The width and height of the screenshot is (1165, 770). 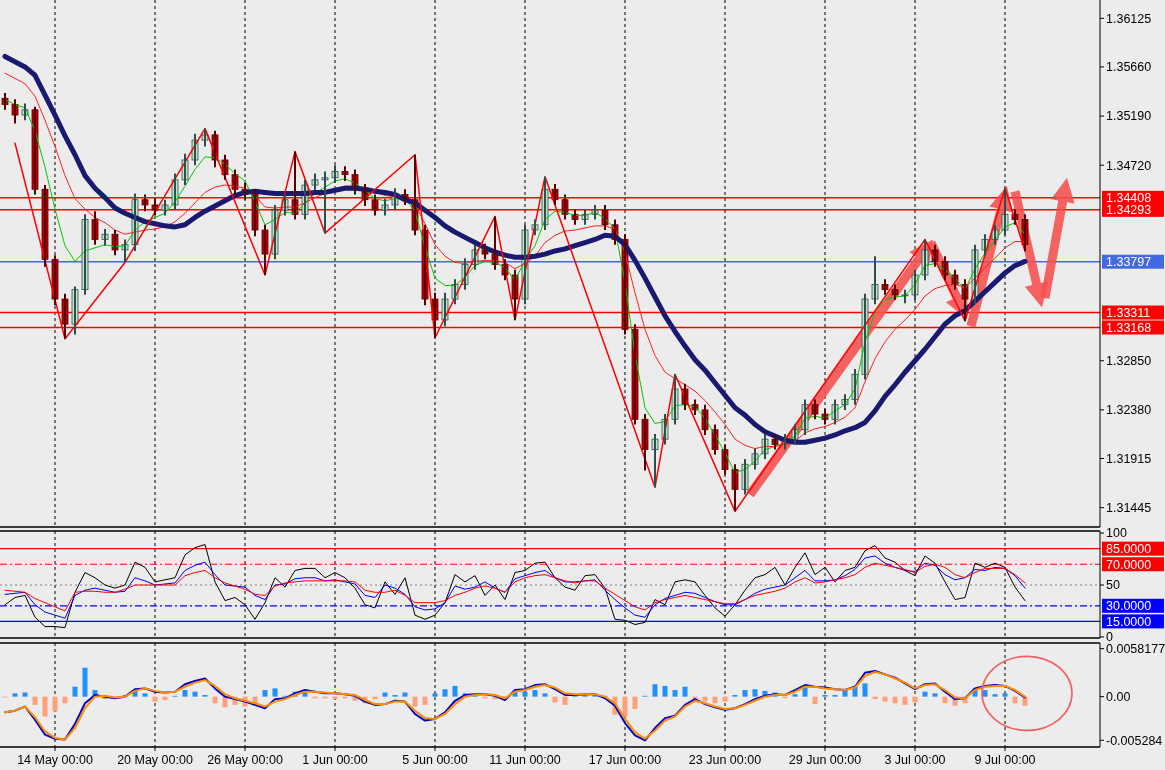 I want to click on y-tick-label: 1.34720, so click(x=1129, y=165).